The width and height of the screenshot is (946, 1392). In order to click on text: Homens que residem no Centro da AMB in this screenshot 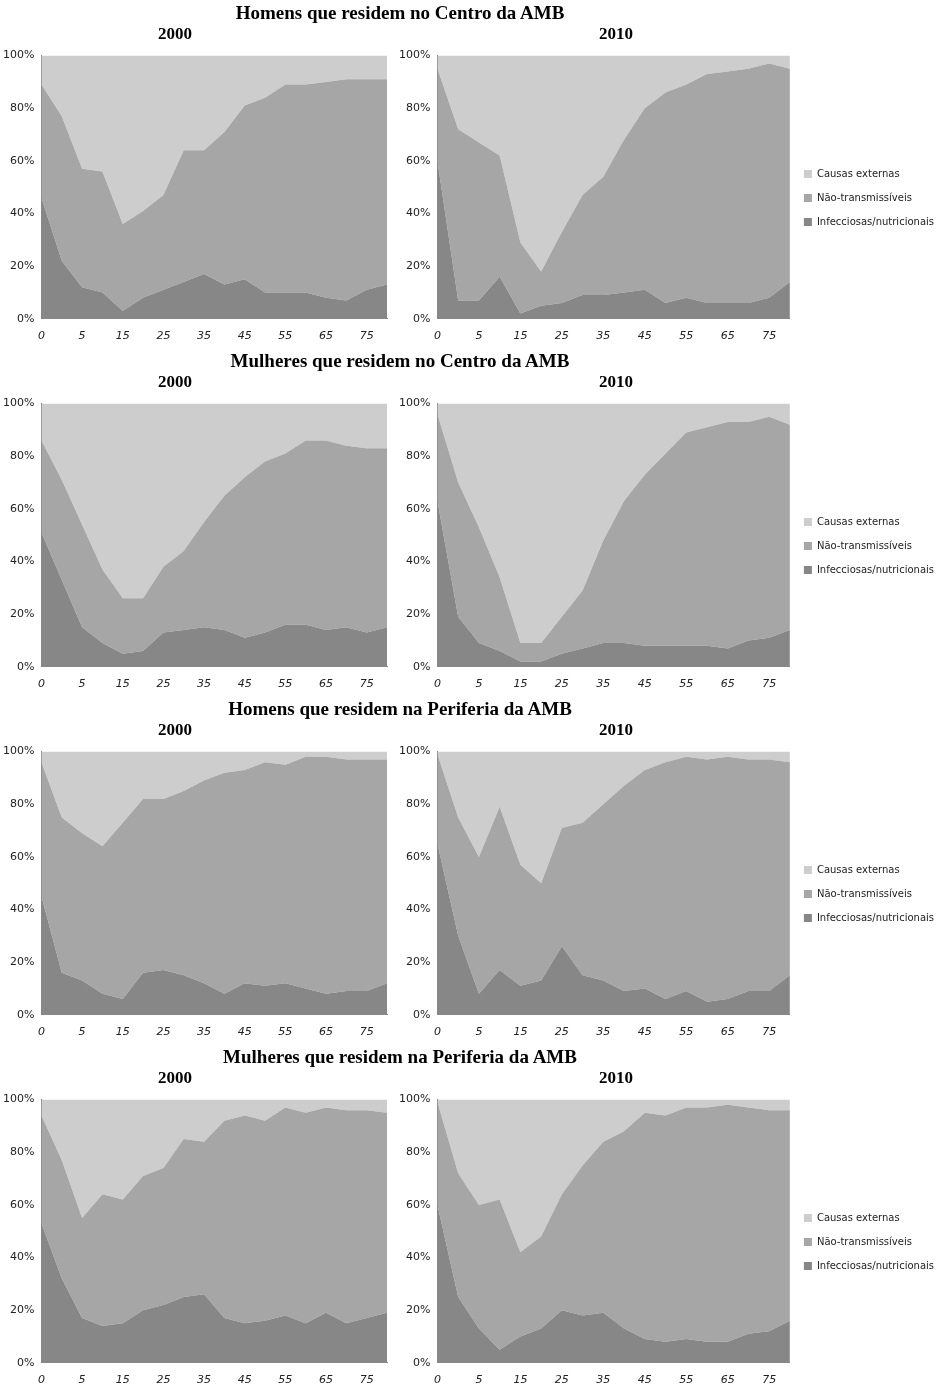, I will do `click(400, 13)`.